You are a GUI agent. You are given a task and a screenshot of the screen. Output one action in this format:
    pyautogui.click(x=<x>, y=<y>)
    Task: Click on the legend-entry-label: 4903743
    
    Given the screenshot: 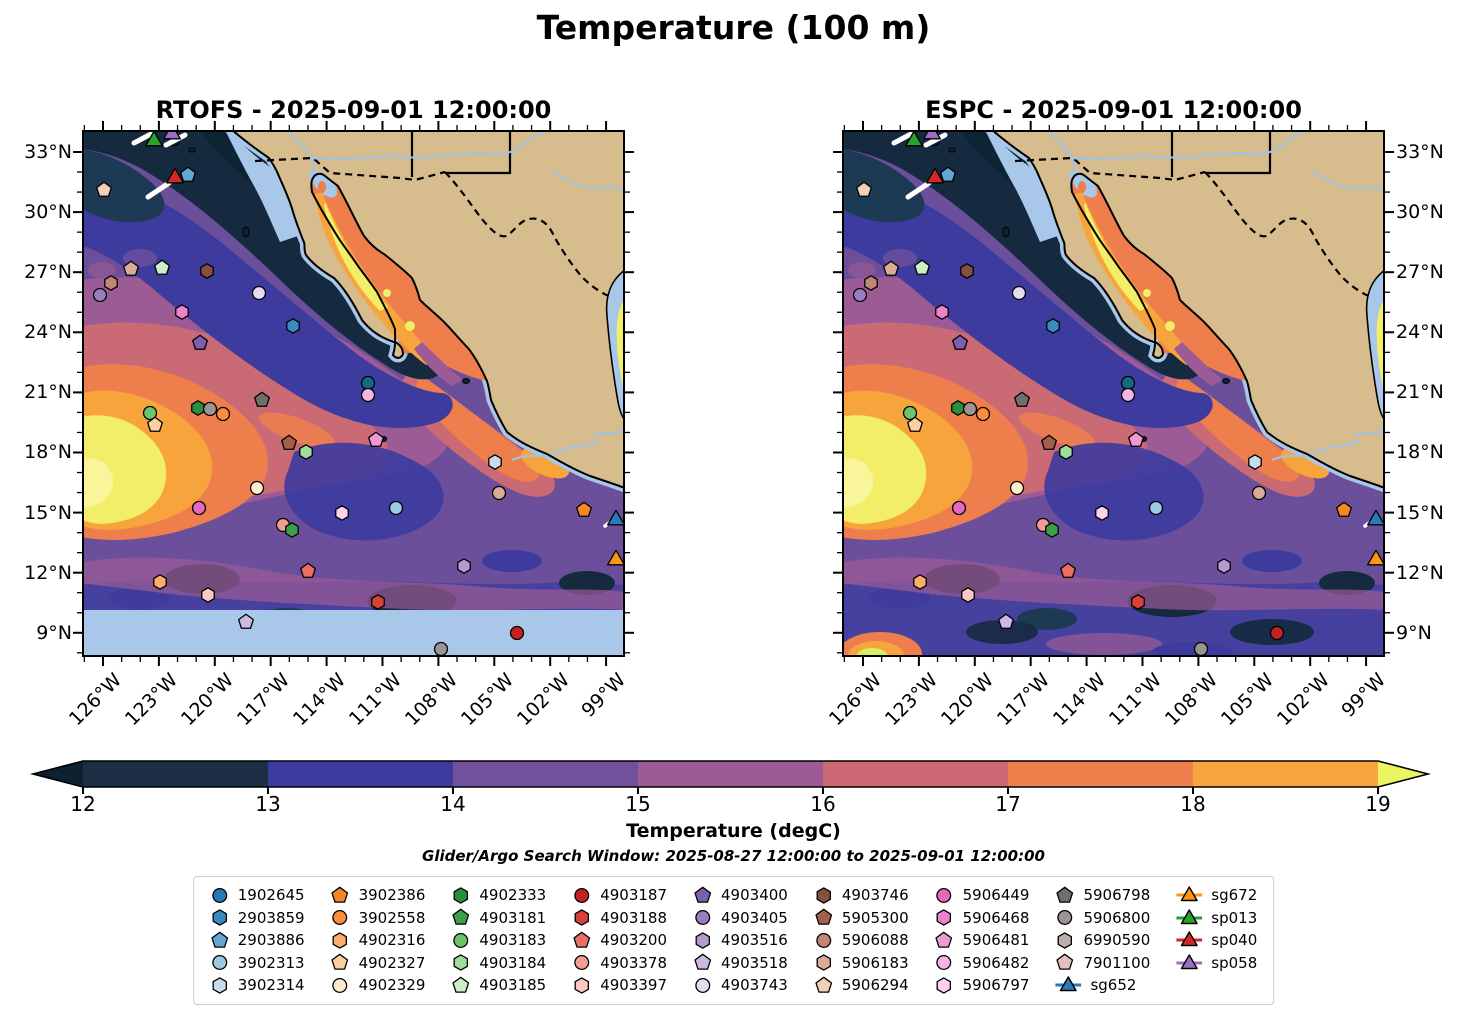 What is the action you would take?
    pyautogui.click(x=754, y=985)
    